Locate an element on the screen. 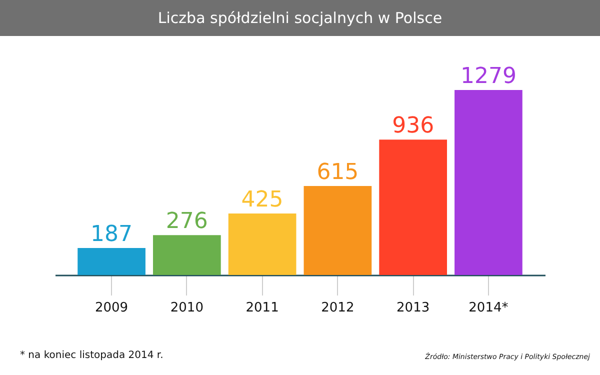 This screenshot has height=375, width=600. data-label: 187 is located at coordinates (111, 234).